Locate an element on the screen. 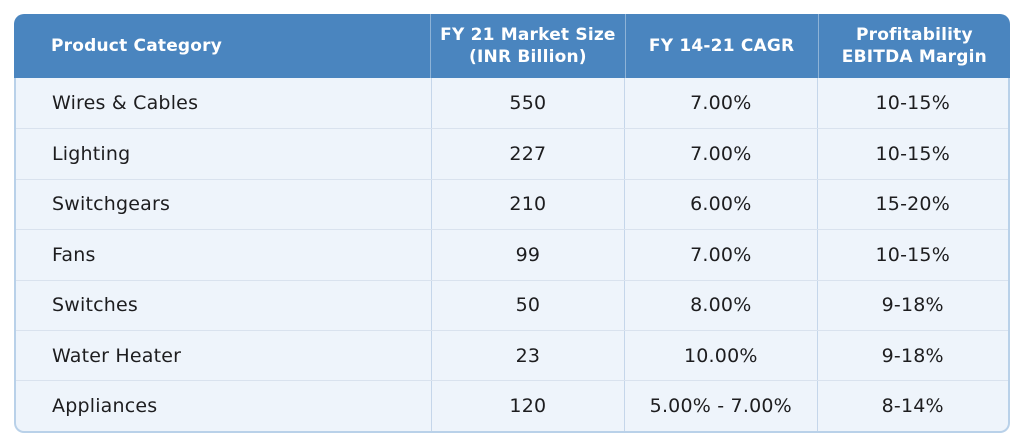 The width and height of the screenshot is (1024, 445). table-row-switches: Switches 50 8.00% 9-18% is located at coordinates (512, 304).